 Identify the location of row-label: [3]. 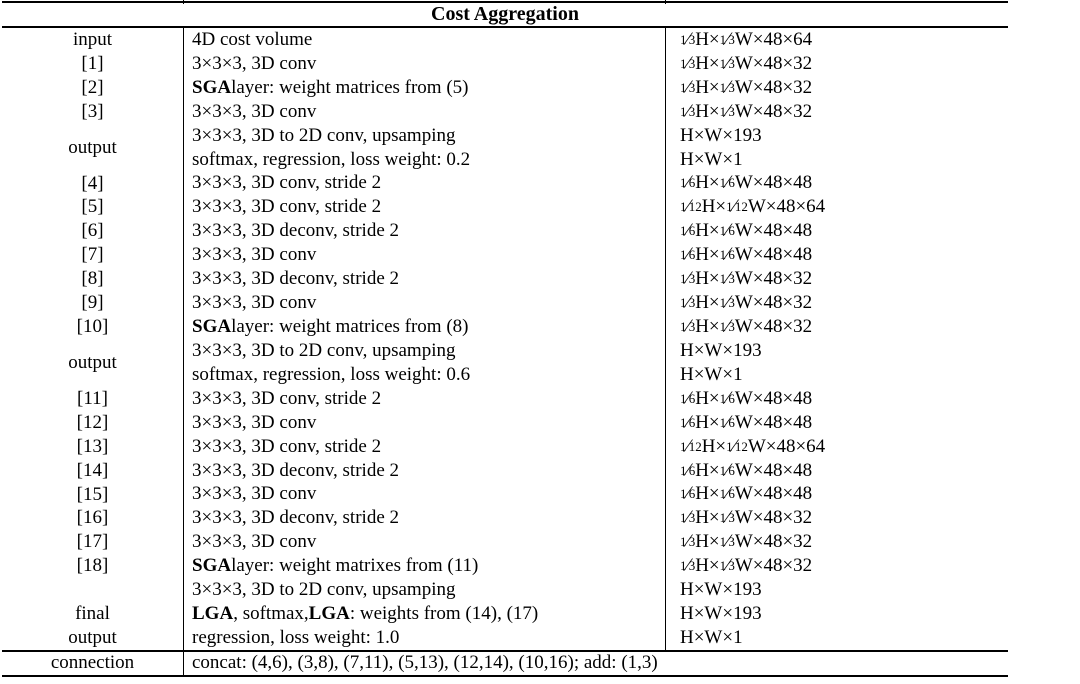
(92, 111).